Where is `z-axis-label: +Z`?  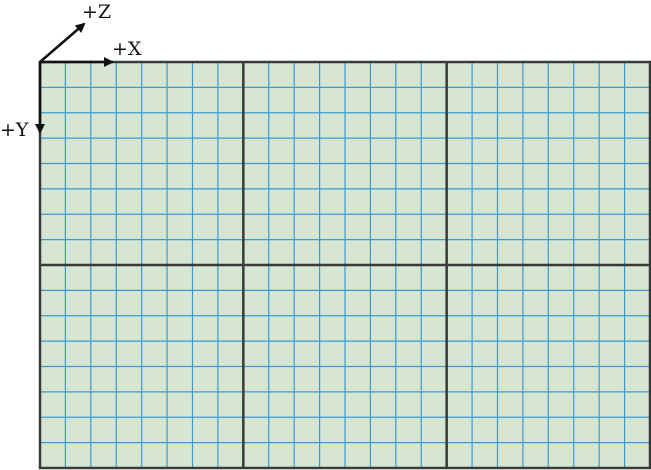 z-axis-label: +Z is located at coordinates (96, 12).